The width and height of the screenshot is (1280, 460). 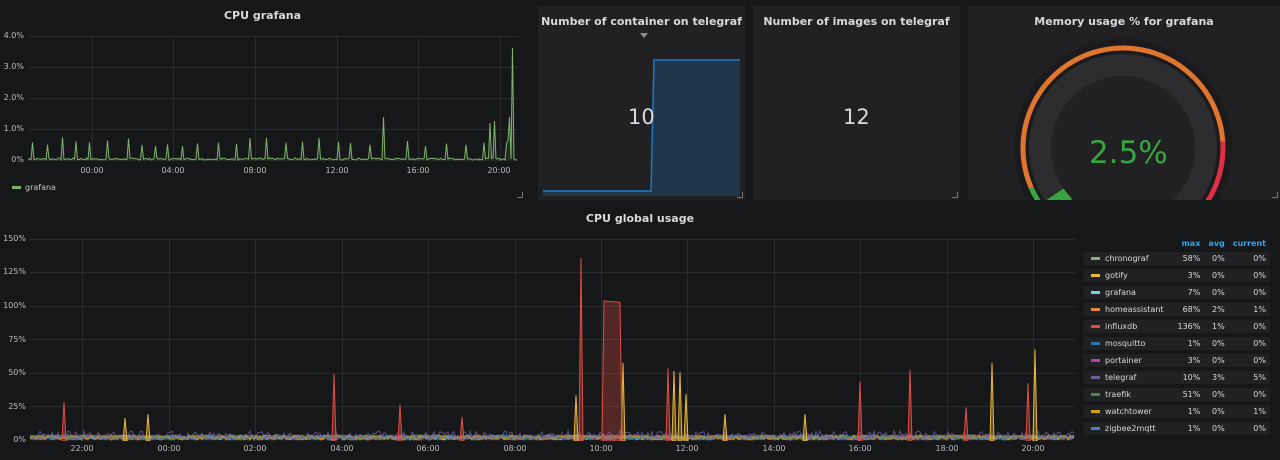 I want to click on legend-row-traefik: traefik 51% 0% 0%, so click(x=1176, y=394).